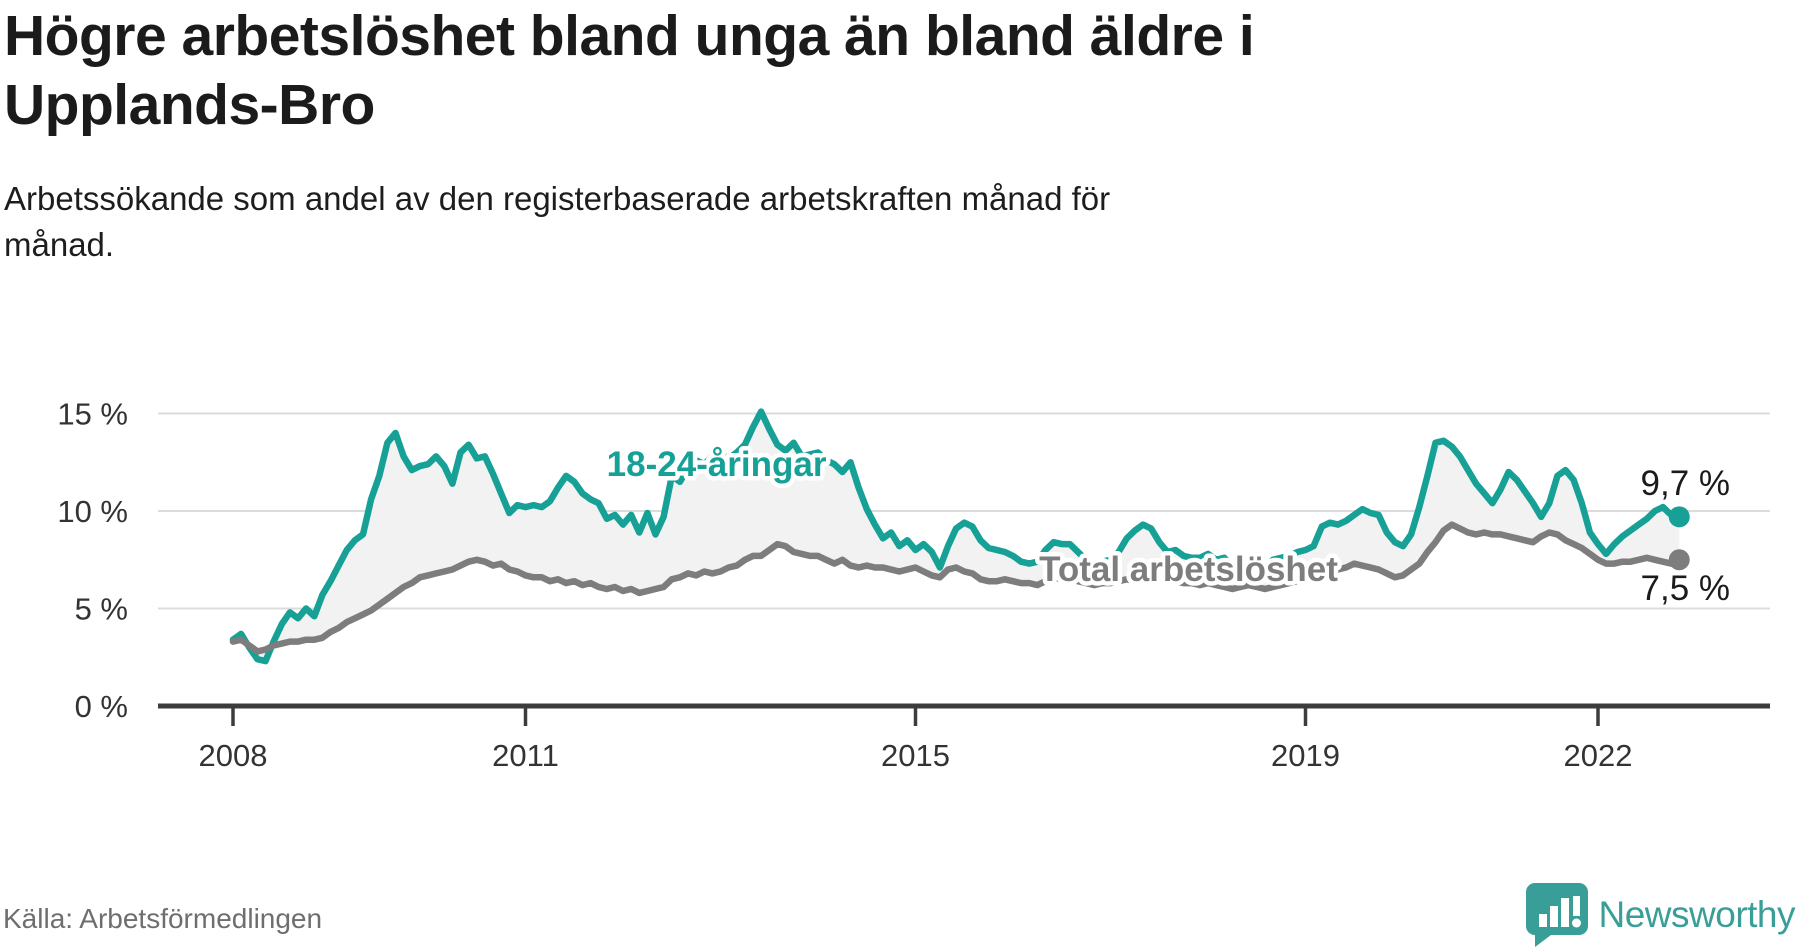 This screenshot has width=1800, height=948. Describe the element at coordinates (956, 588) in the screenshot. I see `series-line-total` at that location.